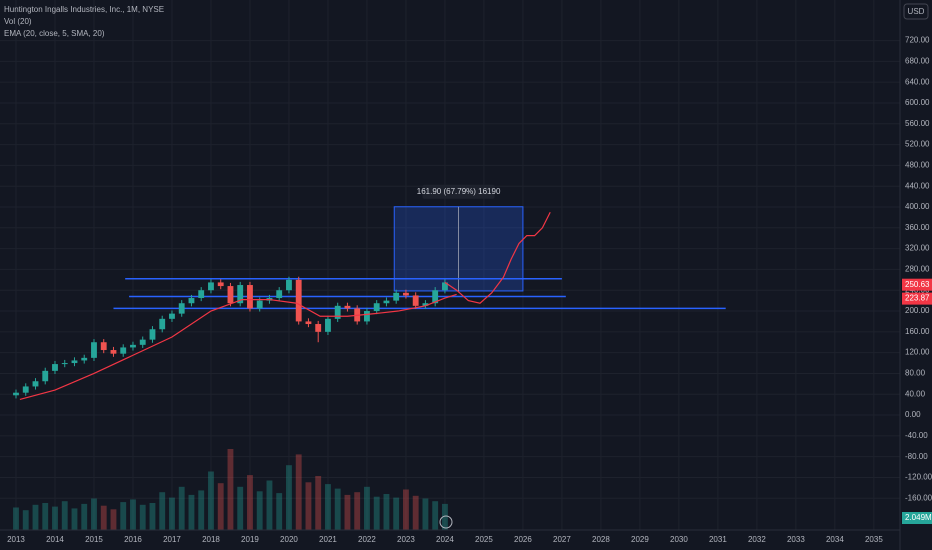  Describe the element at coordinates (484, 539) in the screenshot. I see `x-tick-label: 2025` at that location.